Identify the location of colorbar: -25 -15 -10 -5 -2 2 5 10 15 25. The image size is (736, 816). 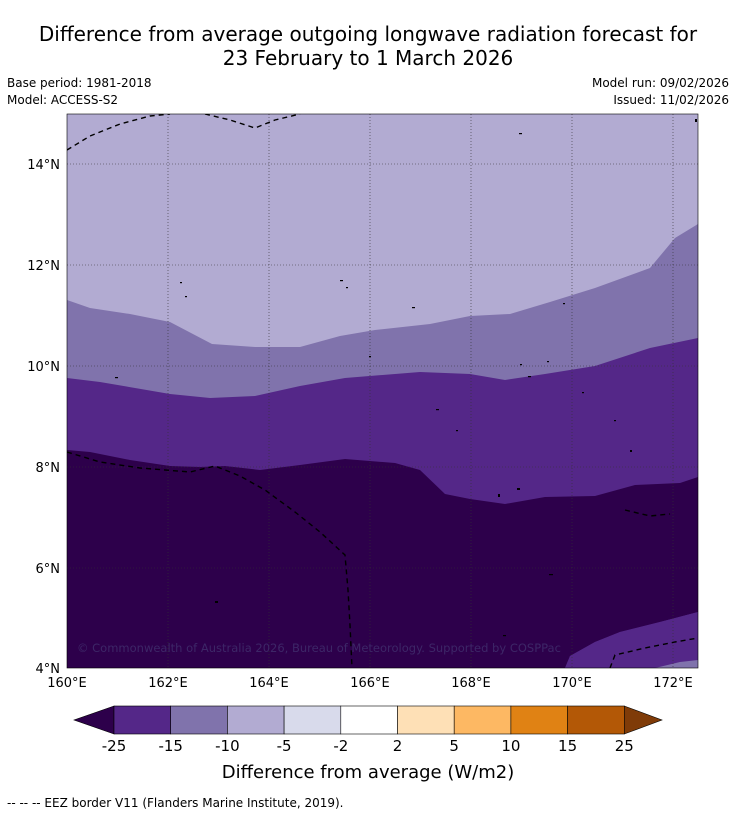
(368, 730).